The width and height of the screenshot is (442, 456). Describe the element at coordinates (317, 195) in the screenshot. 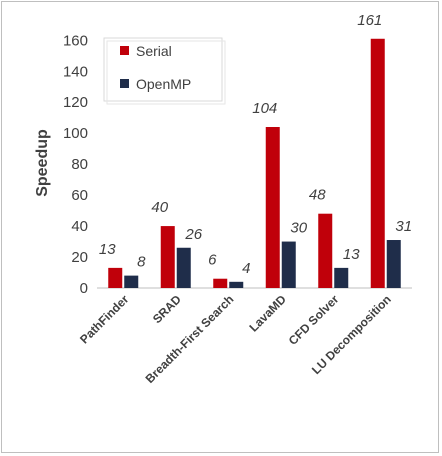

I see `data-label-serial: 48` at that location.